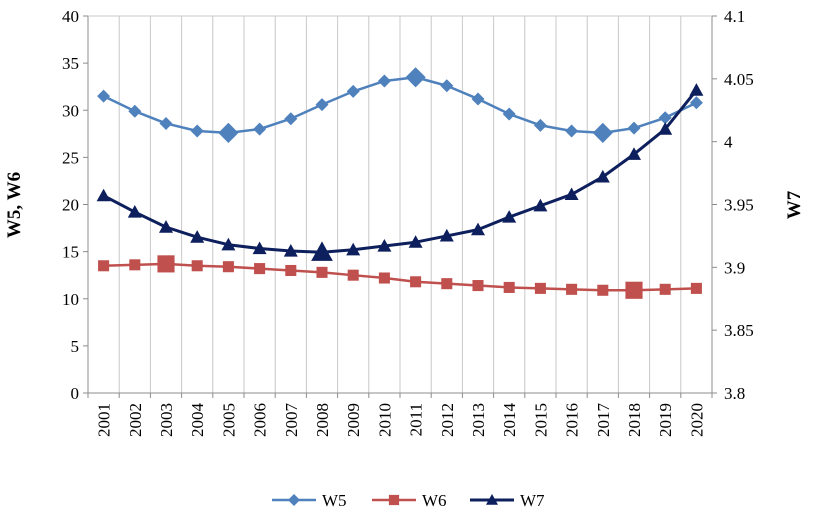  Describe the element at coordinates (309, 500) in the screenshot. I see `legend-item-w5: W5` at that location.